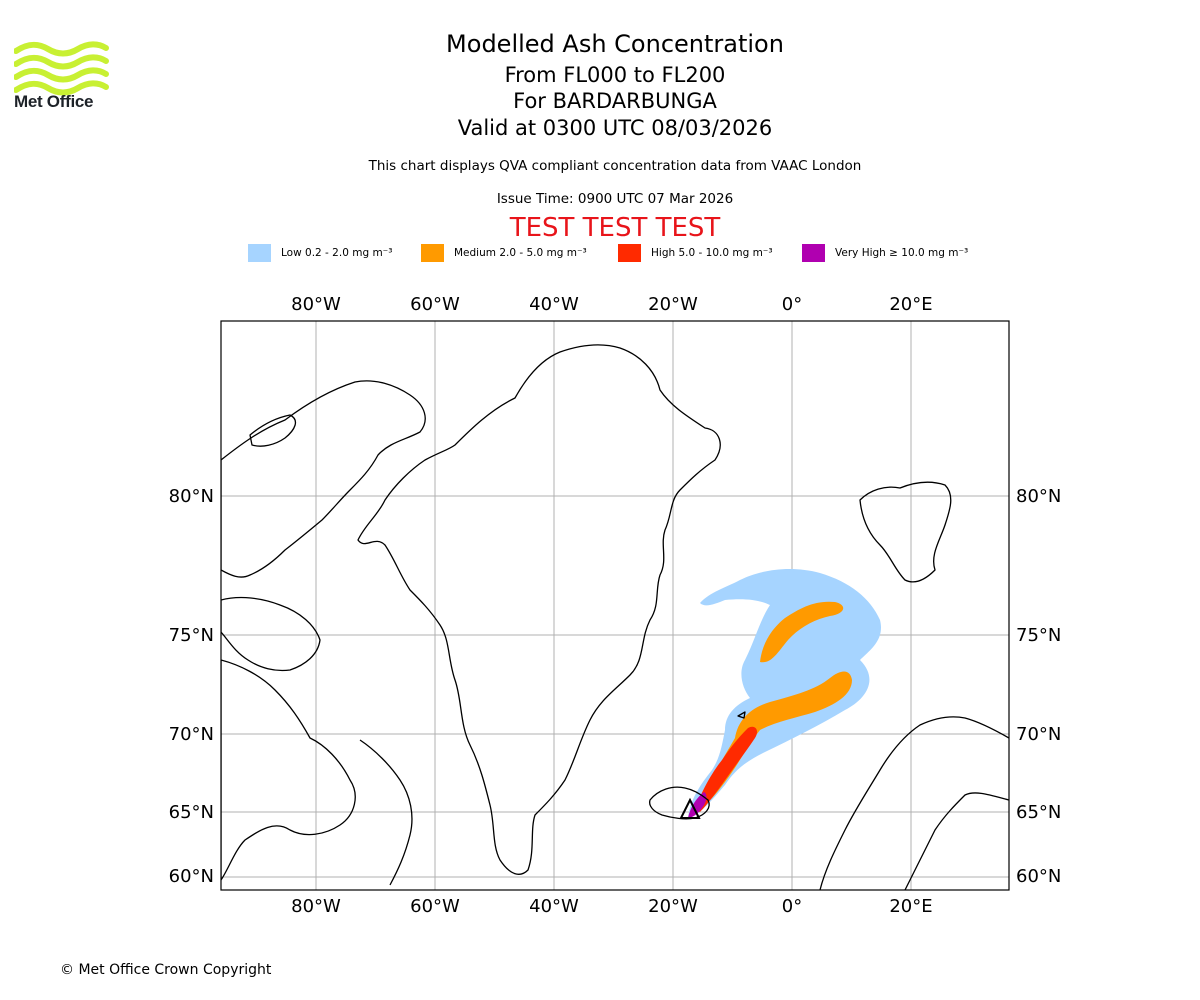 The image size is (1200, 1000). I want to click on legend-label-medium: Medium 2.0 - 5.0 mg m⁻³, so click(520, 253).